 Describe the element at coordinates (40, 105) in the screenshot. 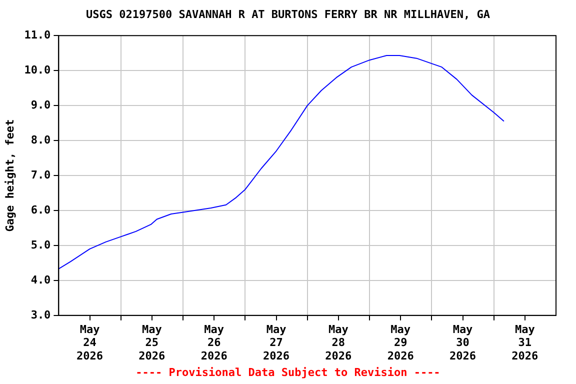

I see `y-tick-label: 9.0` at that location.